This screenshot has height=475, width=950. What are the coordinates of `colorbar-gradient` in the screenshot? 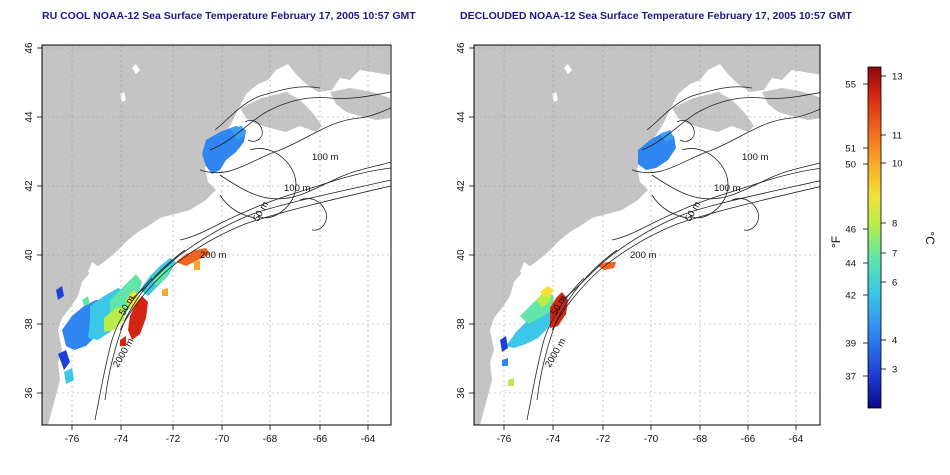 It's located at (874, 237).